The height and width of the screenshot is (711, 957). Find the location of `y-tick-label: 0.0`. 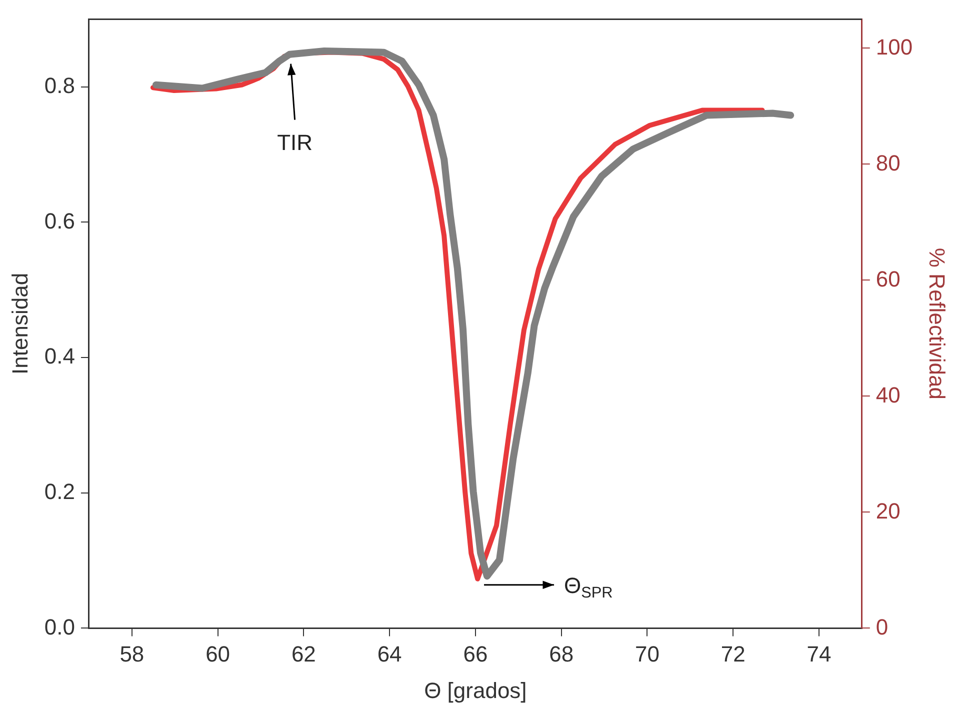

y-tick-label: 0.0 is located at coordinates (59, 627).